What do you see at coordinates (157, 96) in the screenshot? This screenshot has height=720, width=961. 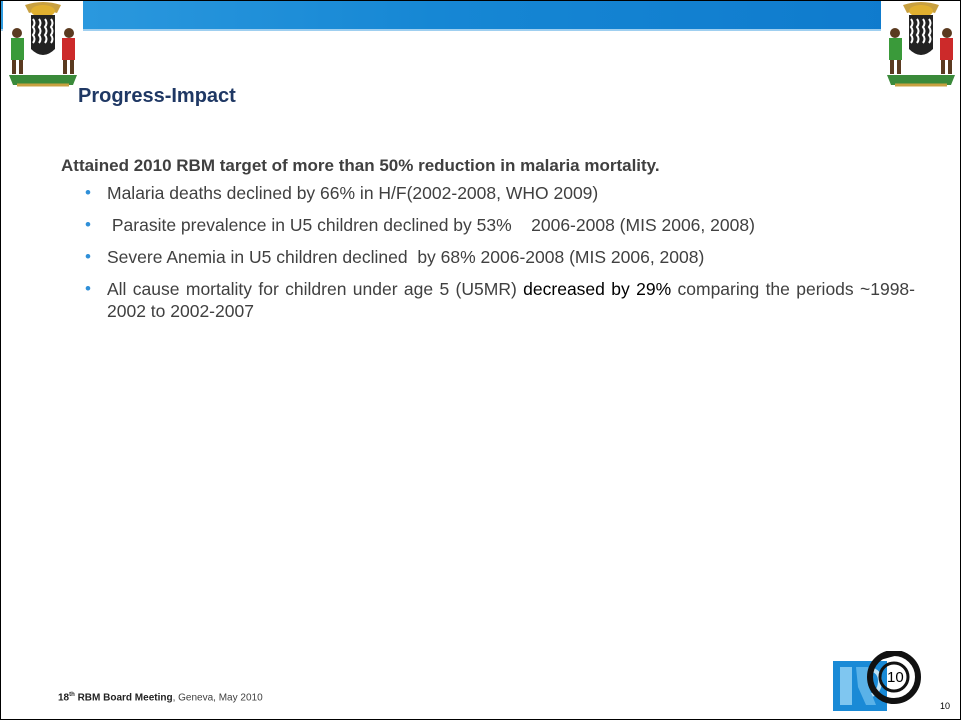 I see `slide-title: Progress-Impact` at bounding box center [157, 96].